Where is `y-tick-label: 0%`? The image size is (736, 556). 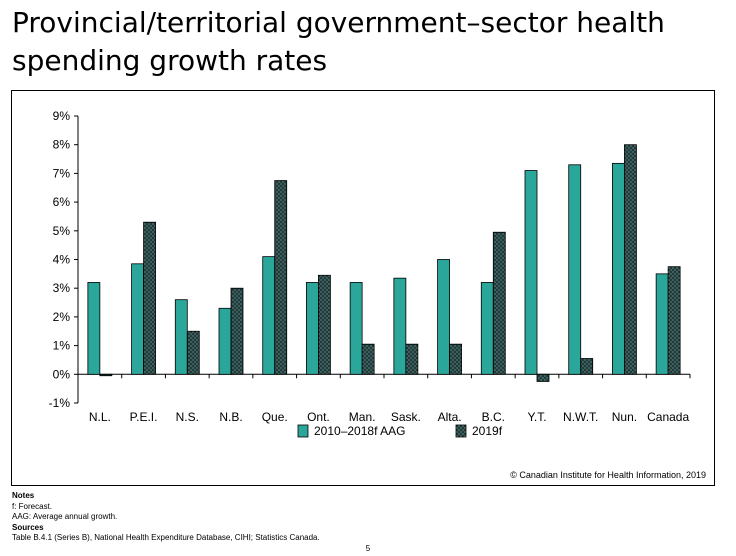 y-tick-label: 0% is located at coordinates (62, 374).